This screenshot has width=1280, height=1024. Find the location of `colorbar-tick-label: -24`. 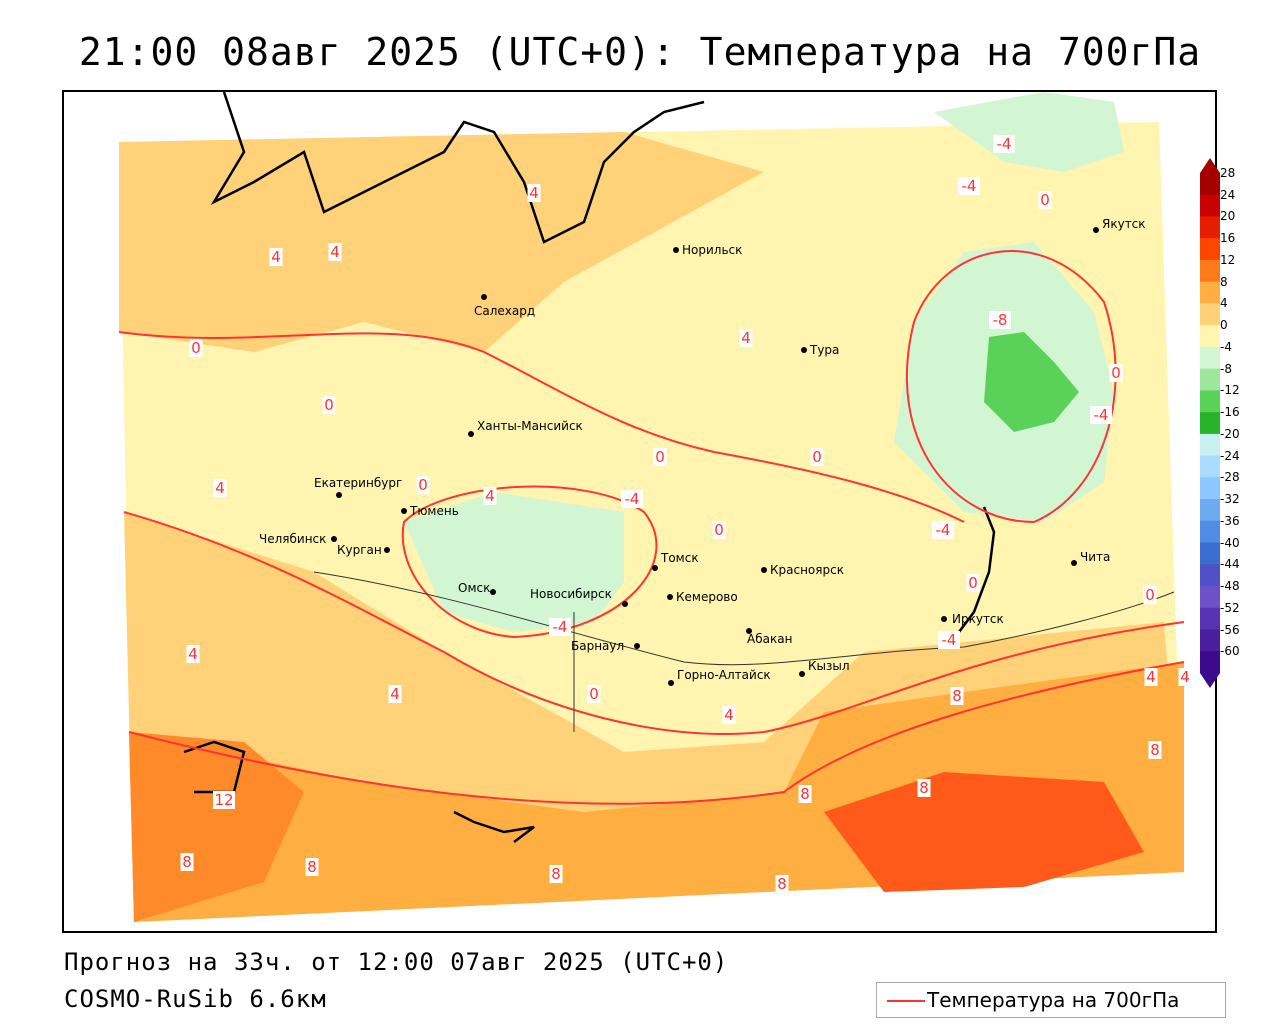

colorbar-tick-label: -24 is located at coordinates (1230, 455).